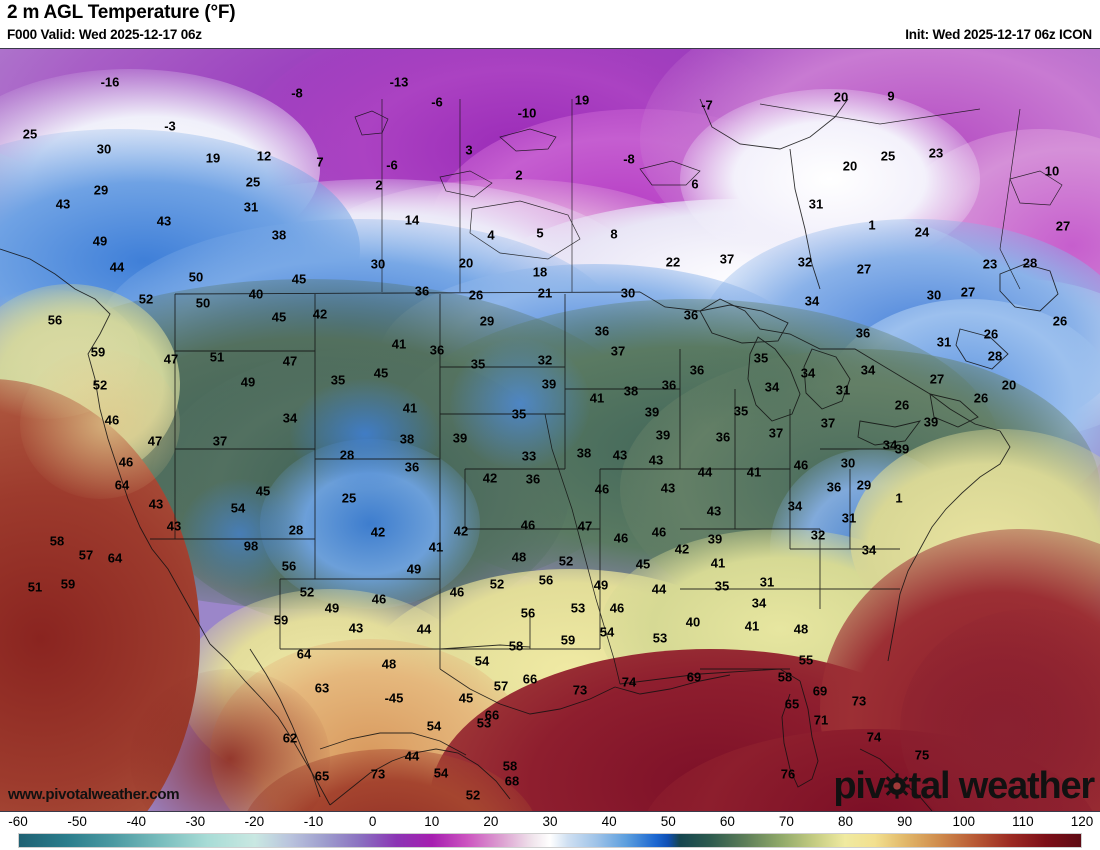  What do you see at coordinates (528, 613) in the screenshot?
I see `temperature-label: 56` at bounding box center [528, 613].